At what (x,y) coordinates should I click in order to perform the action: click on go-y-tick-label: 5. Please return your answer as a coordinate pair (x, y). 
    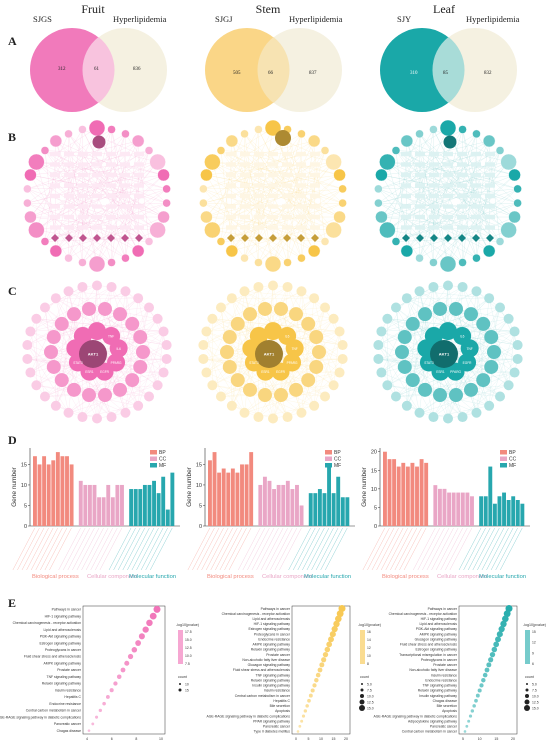
    Looking at the image, I should click on (200, 506).